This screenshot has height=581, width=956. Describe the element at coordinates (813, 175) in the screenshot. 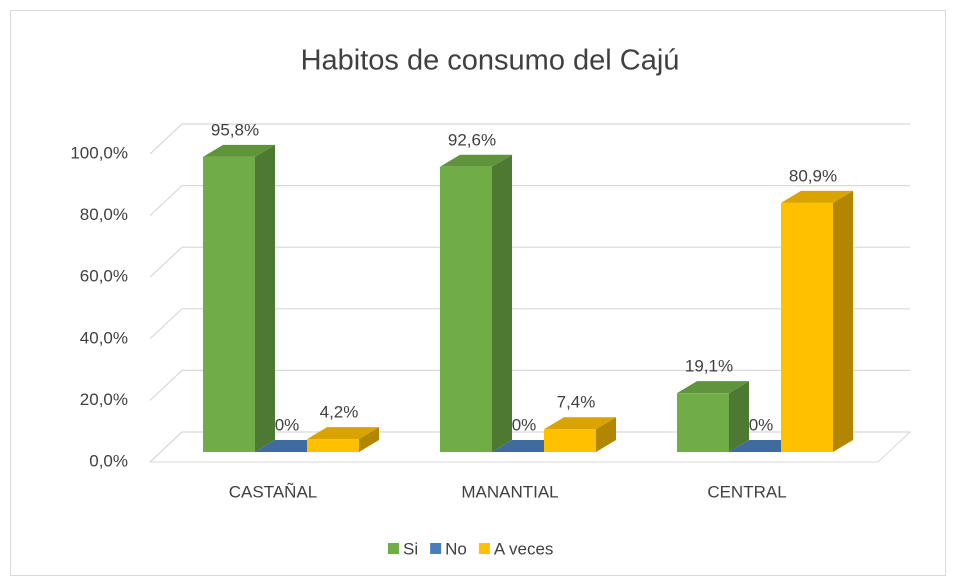

I see `data-label: 80,9%` at that location.